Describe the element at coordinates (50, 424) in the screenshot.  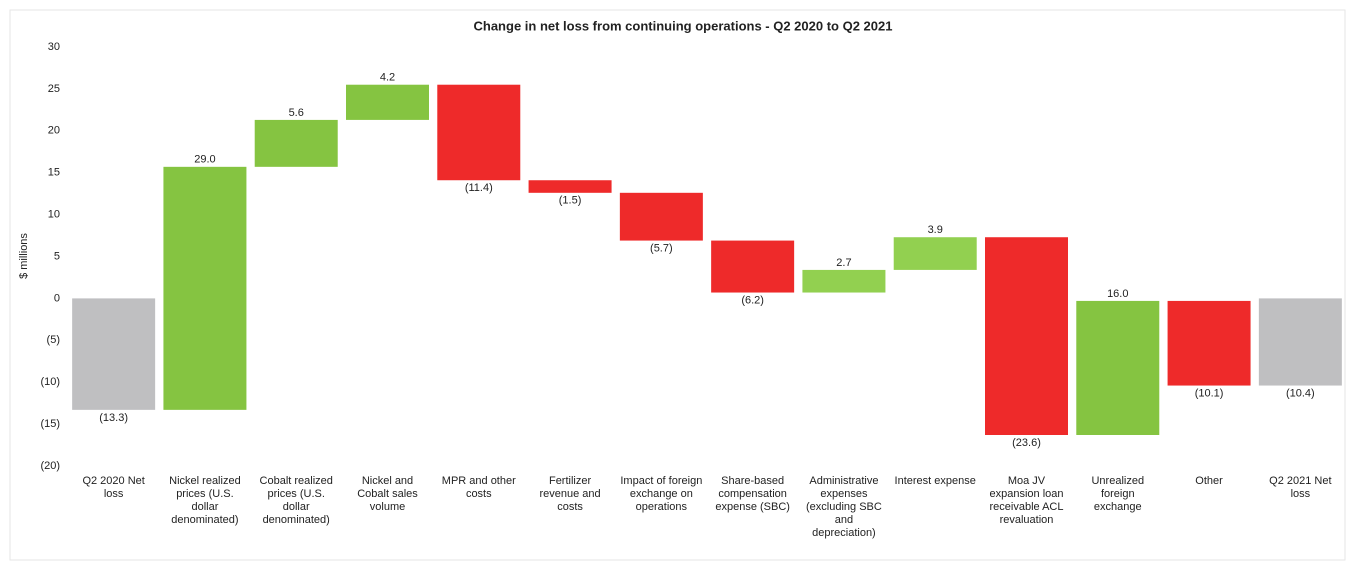
I see `y-tick-label: (15)` at that location.